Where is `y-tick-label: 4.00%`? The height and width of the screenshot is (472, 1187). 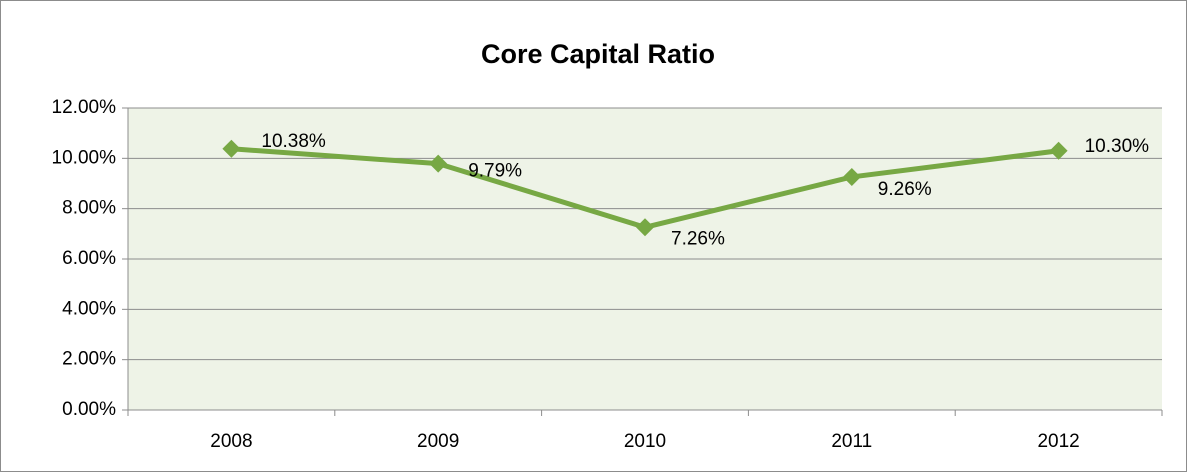 y-tick-label: 4.00% is located at coordinates (89, 308).